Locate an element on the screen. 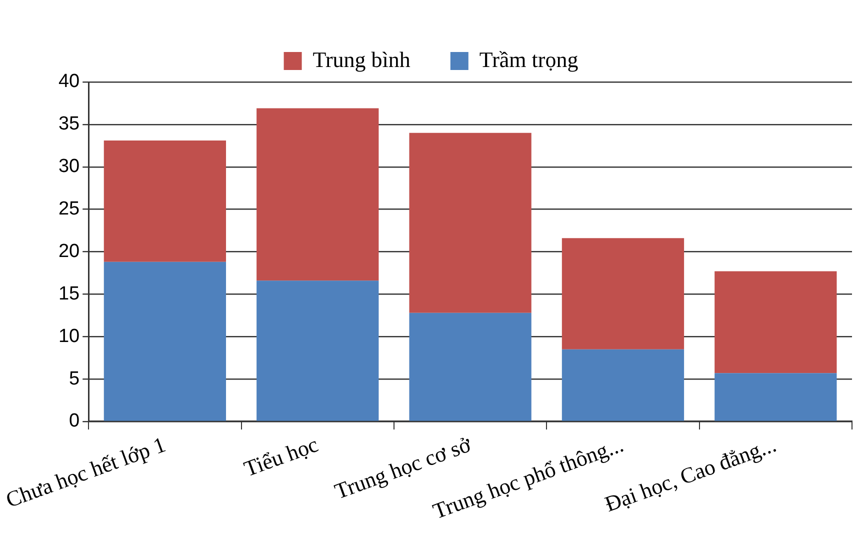 The image size is (856, 533). x-tick-label: Tiểu học is located at coordinates (281, 456).